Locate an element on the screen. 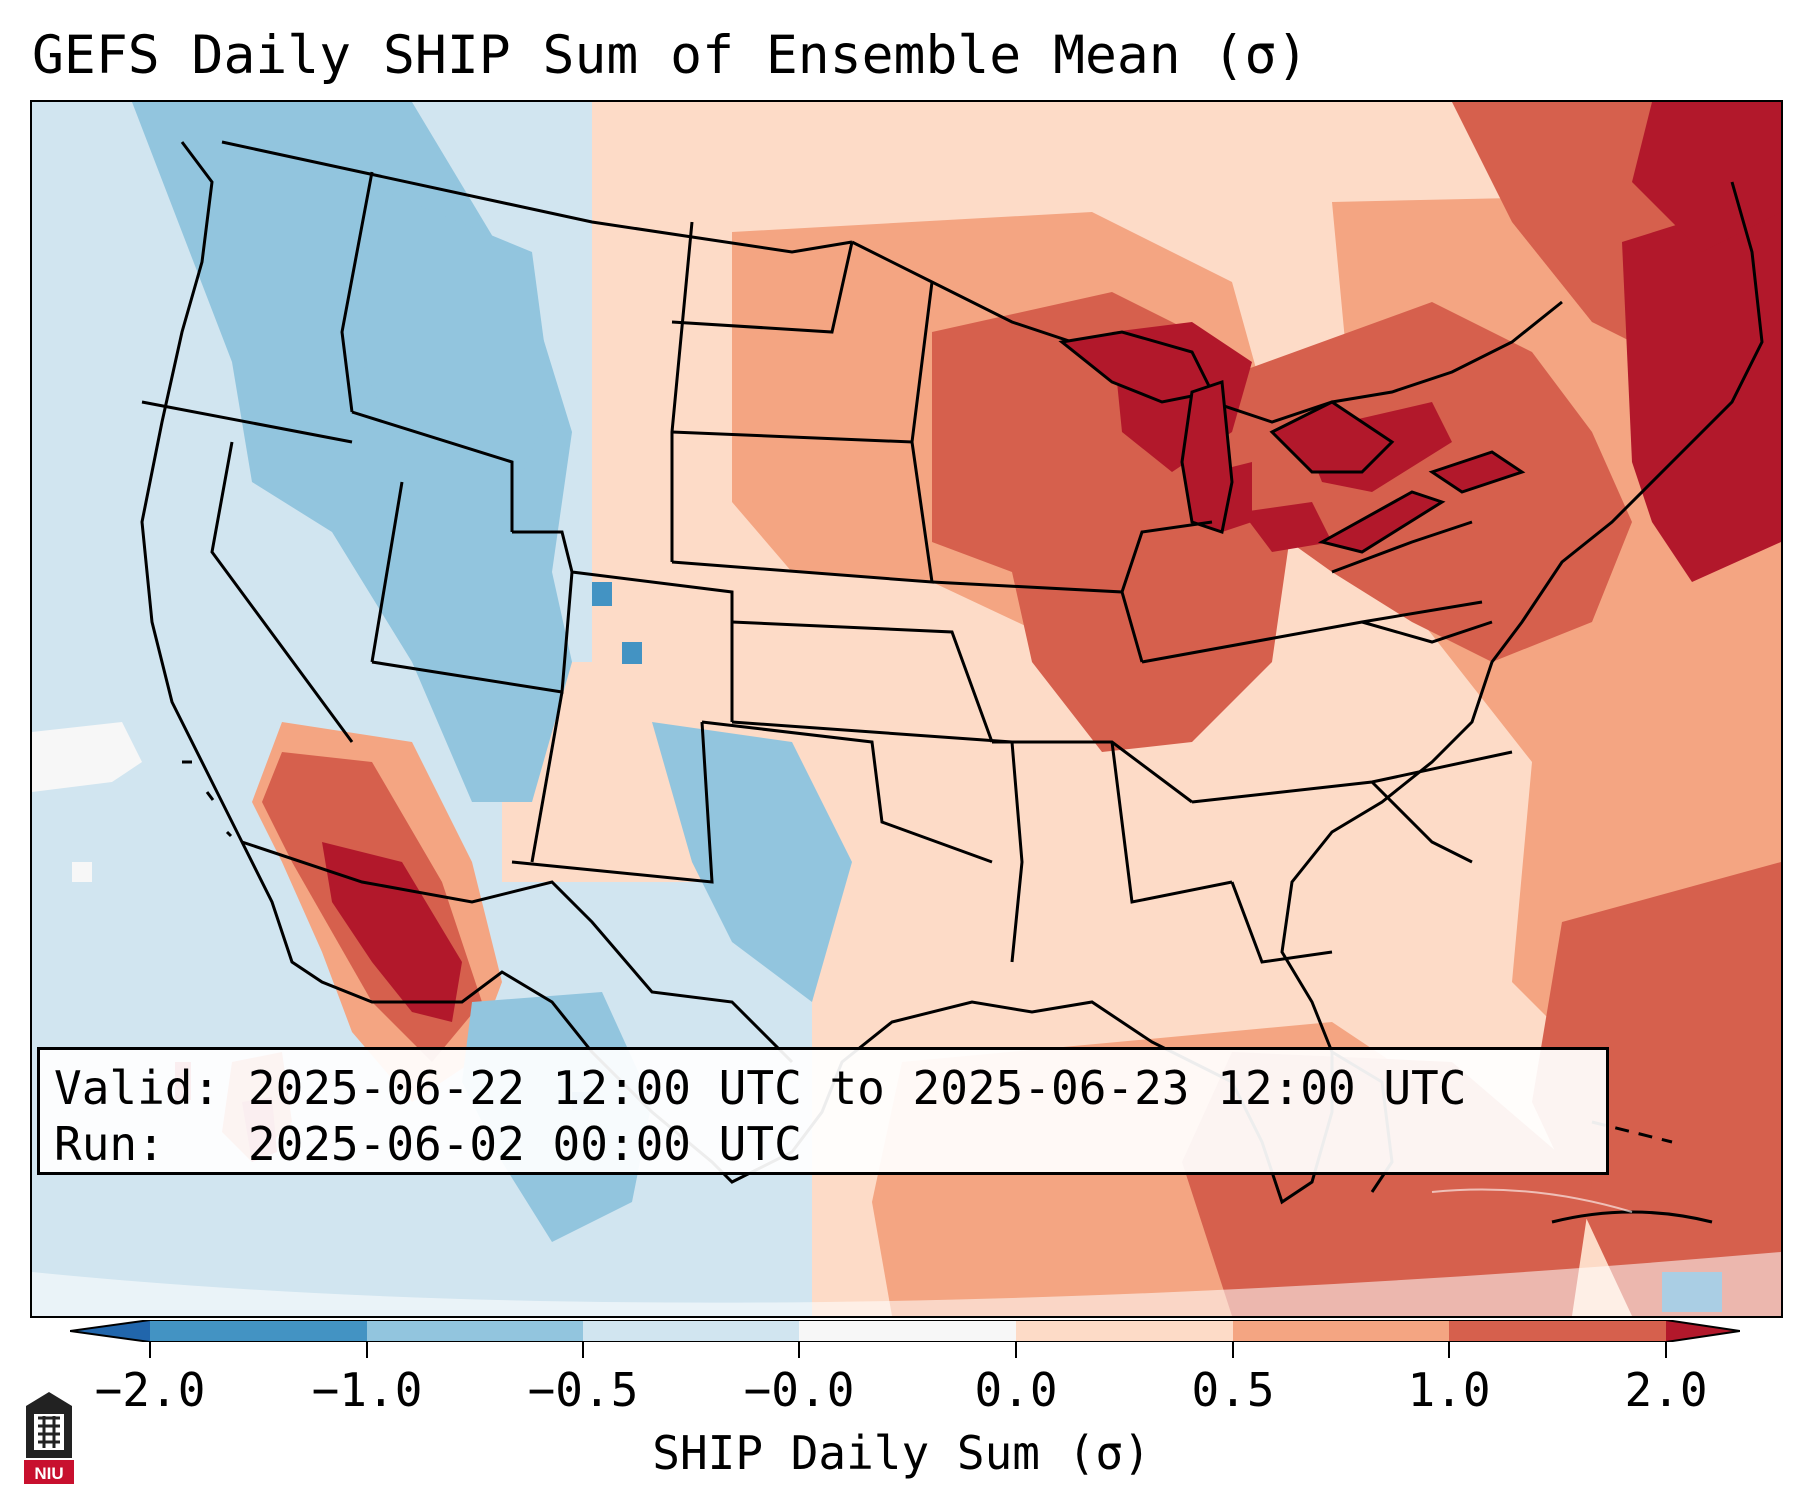  cbar-tick-label: 0.5 is located at coordinates (1233, 1390).